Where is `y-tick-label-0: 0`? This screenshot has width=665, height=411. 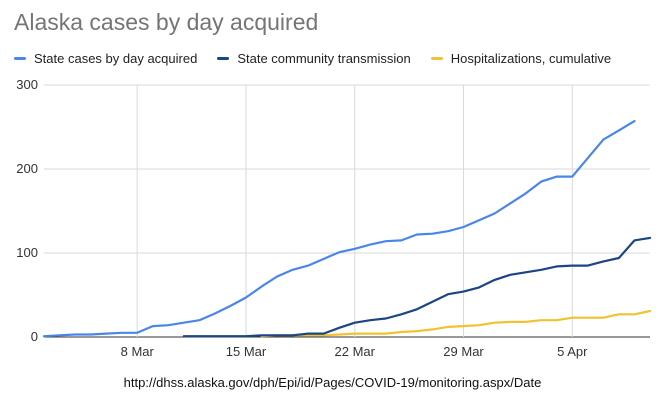
y-tick-label-0: 0 is located at coordinates (34, 336).